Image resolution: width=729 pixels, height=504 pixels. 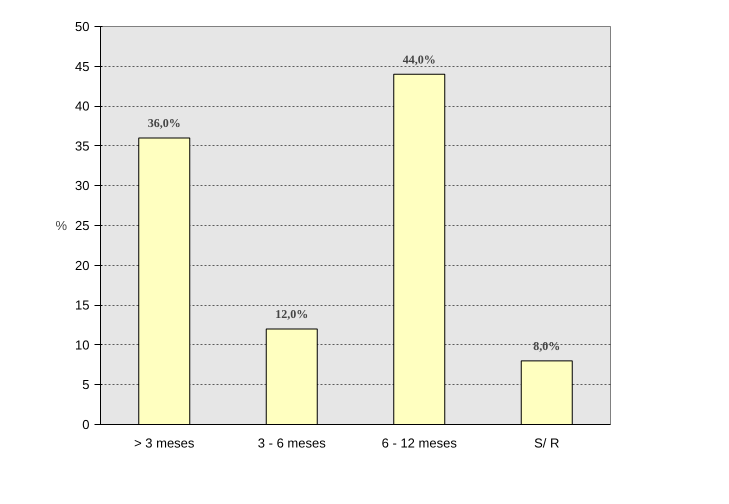 What do you see at coordinates (547, 443) in the screenshot?
I see `x-tick-label: S/ R` at bounding box center [547, 443].